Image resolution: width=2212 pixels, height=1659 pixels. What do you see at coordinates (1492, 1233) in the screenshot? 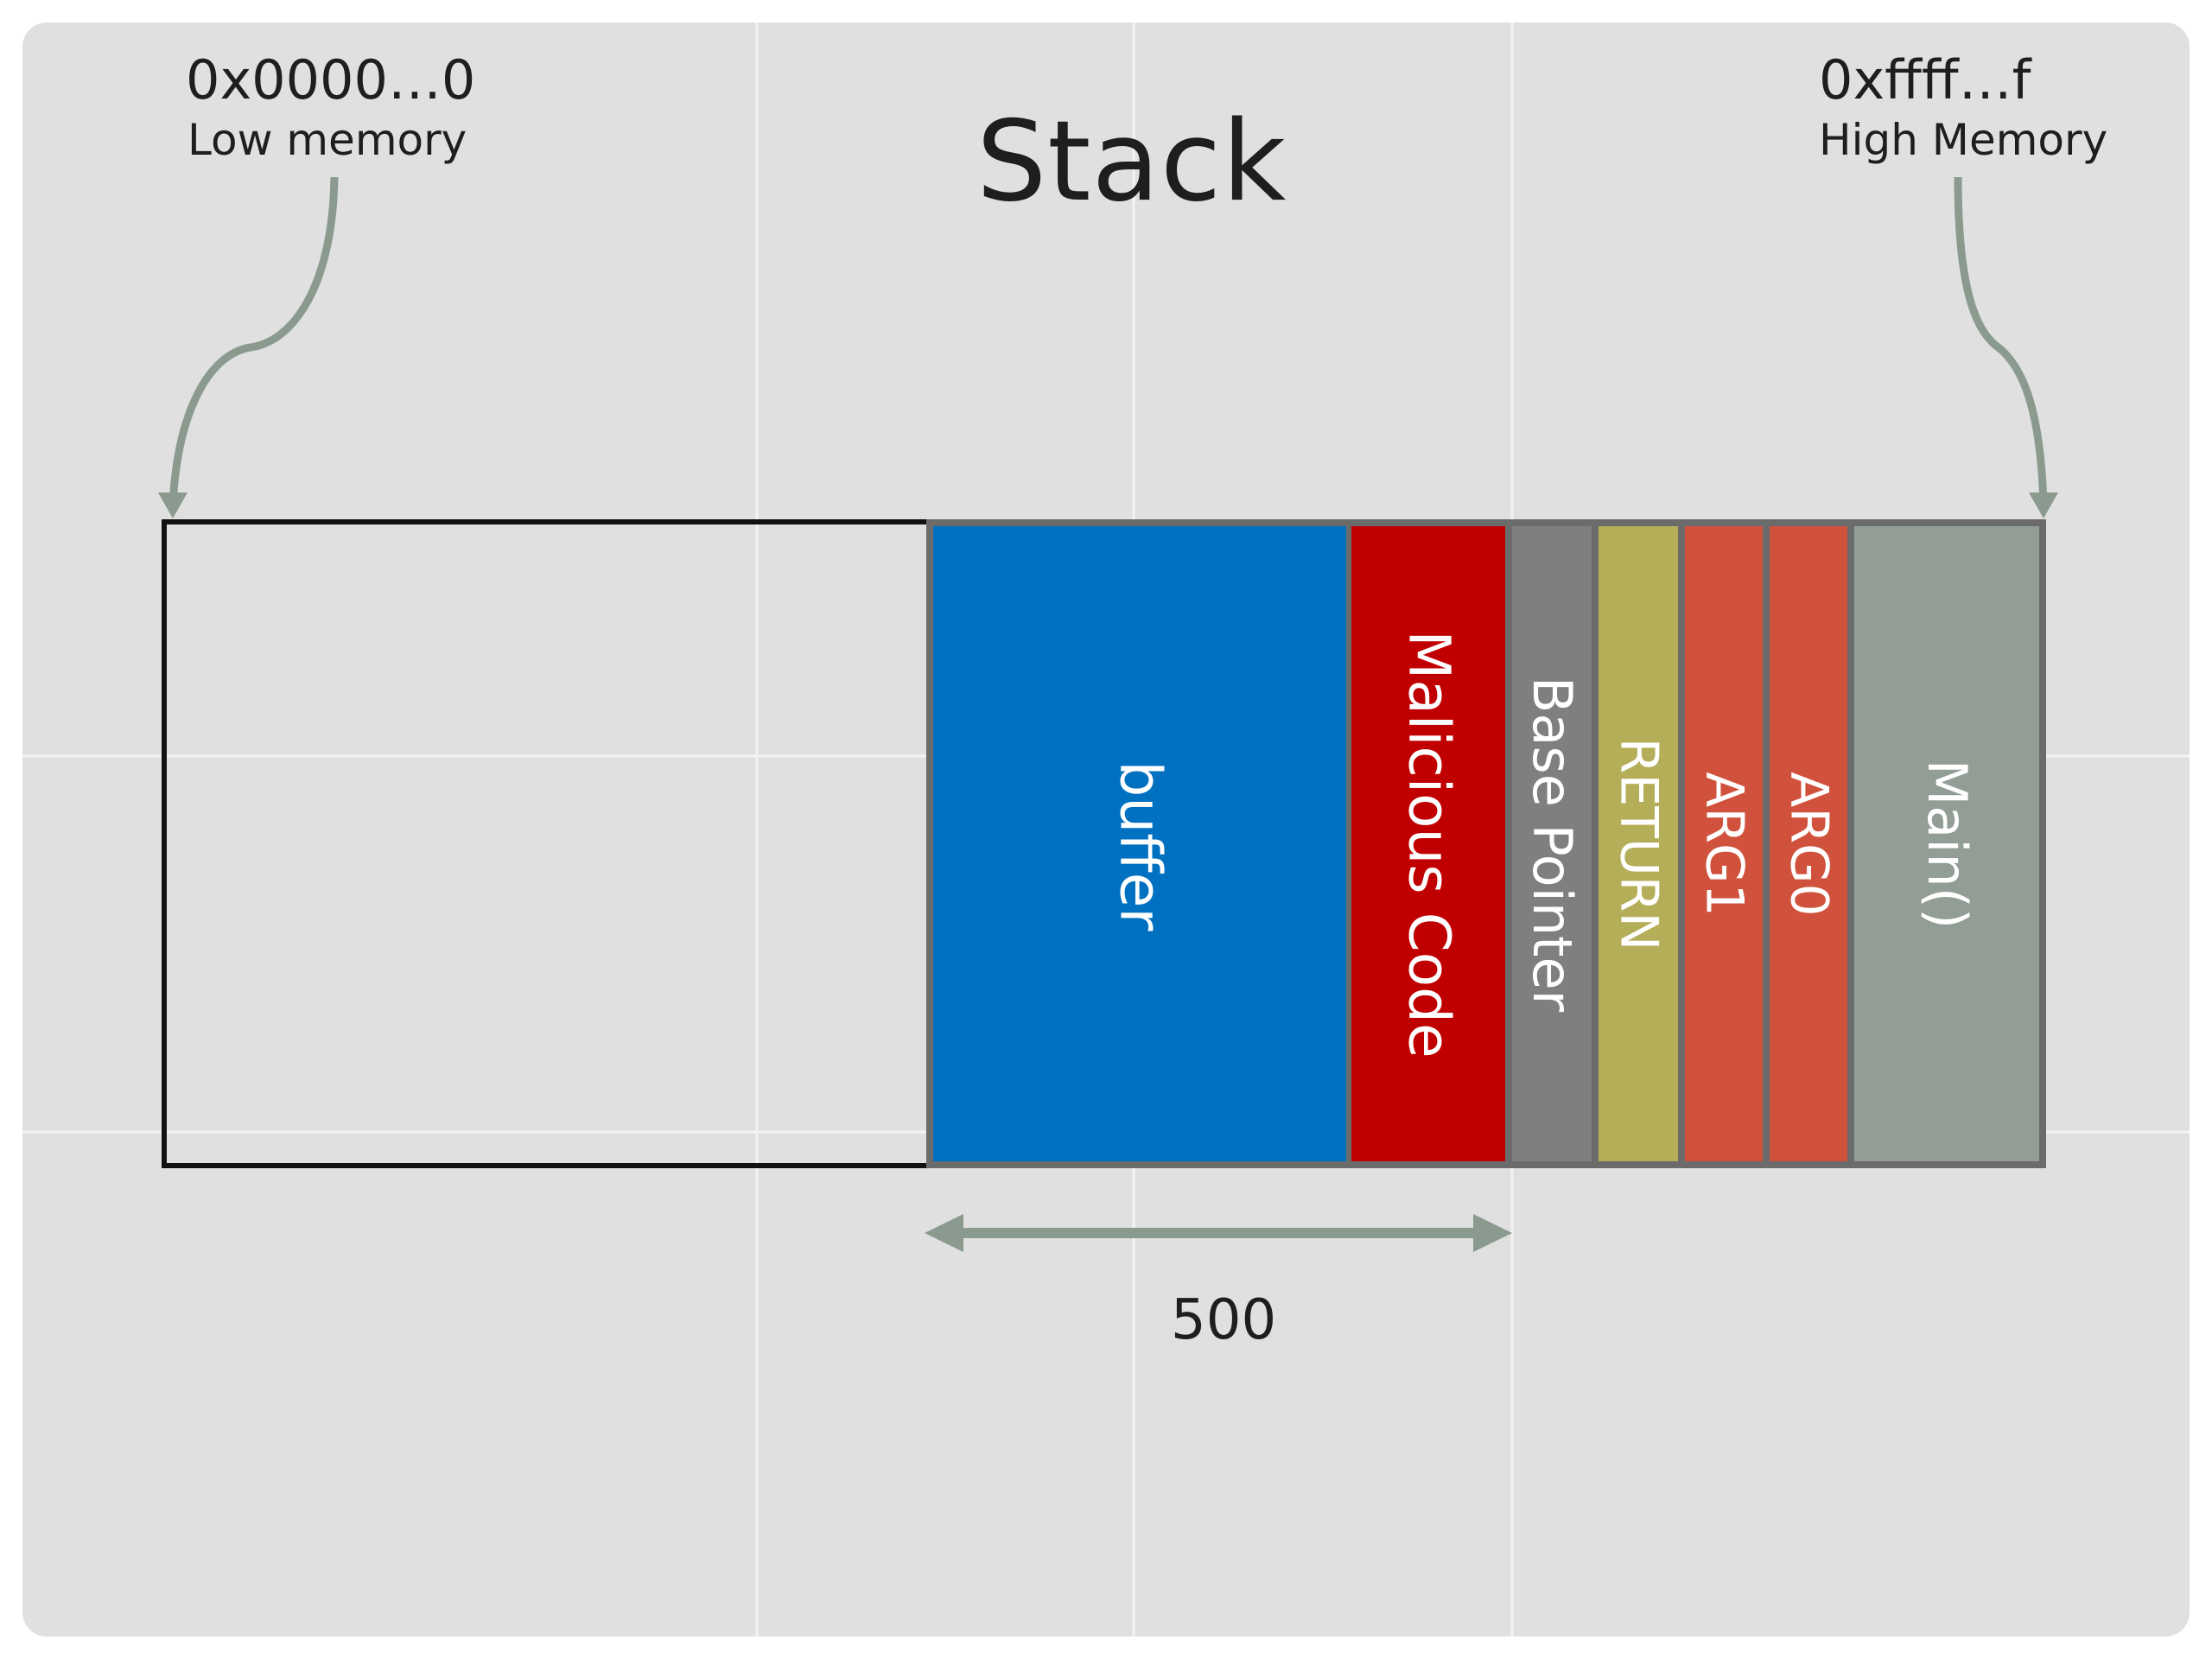
I see `size-arrow-right-head` at bounding box center [1492, 1233].